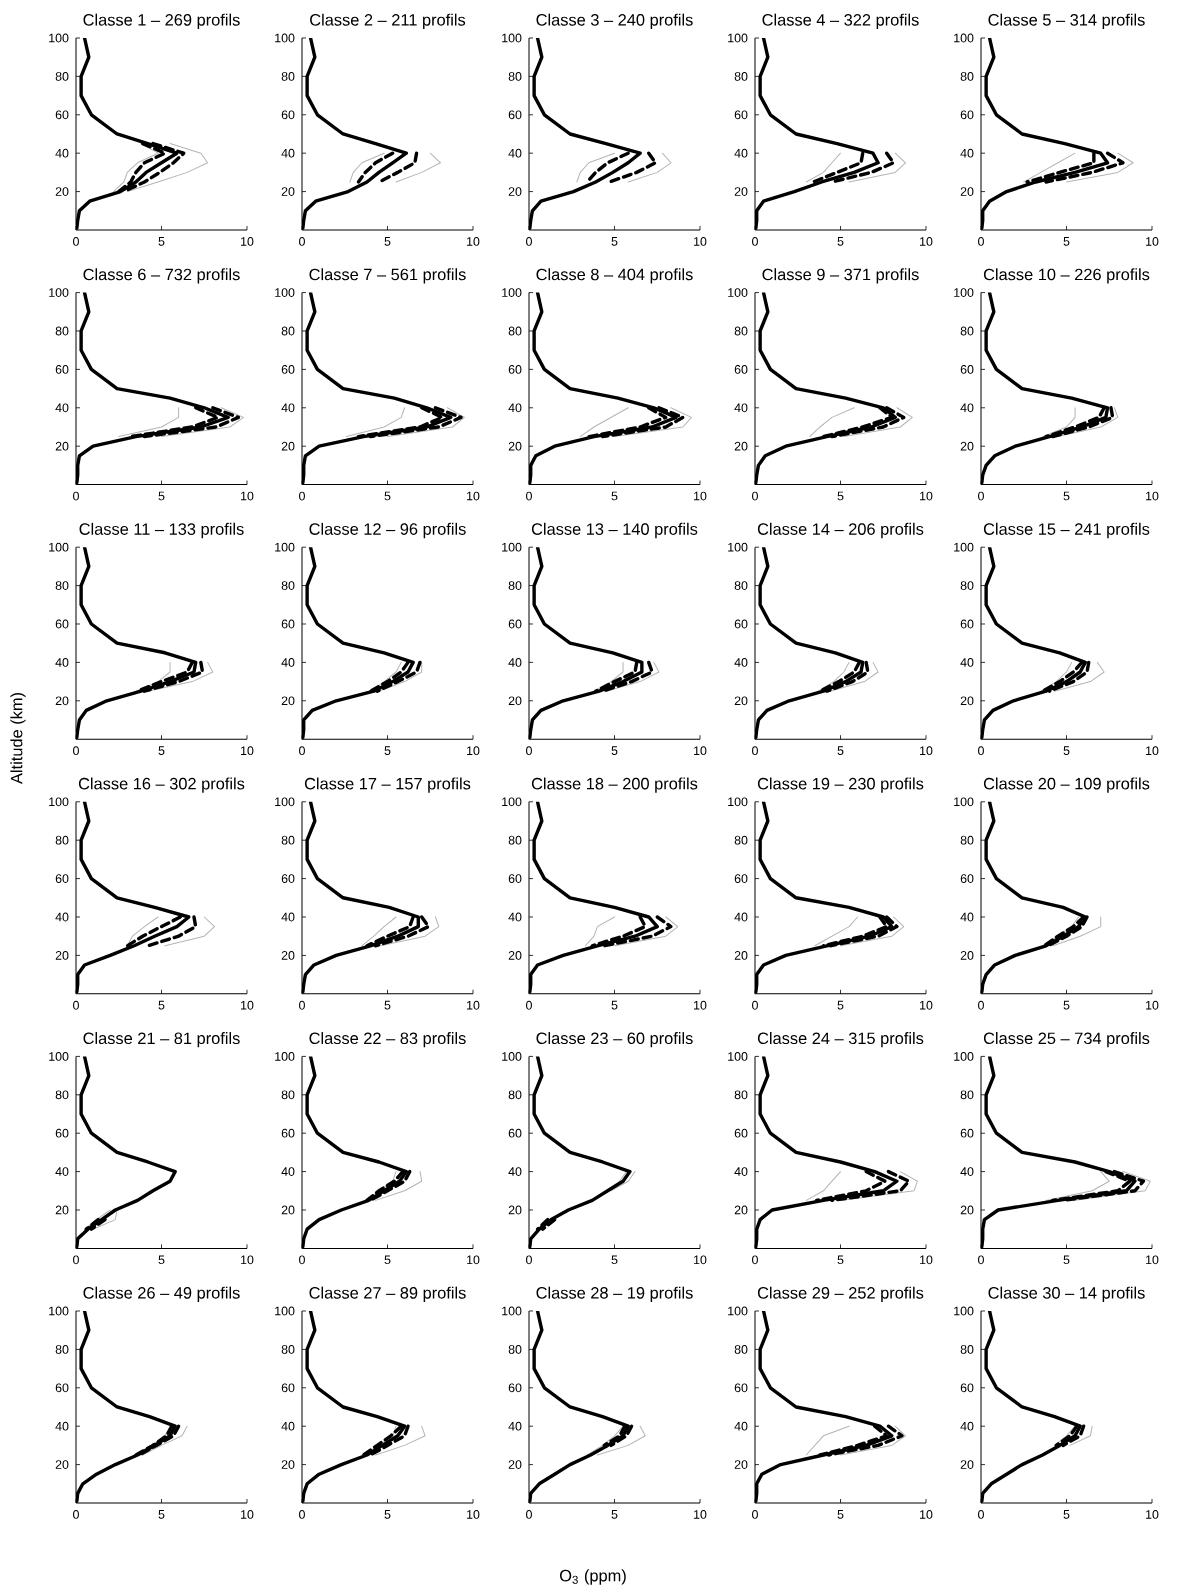  Describe the element at coordinates (614, 21) in the screenshot. I see `chart-title: Classe 3 – 240 profils` at that location.